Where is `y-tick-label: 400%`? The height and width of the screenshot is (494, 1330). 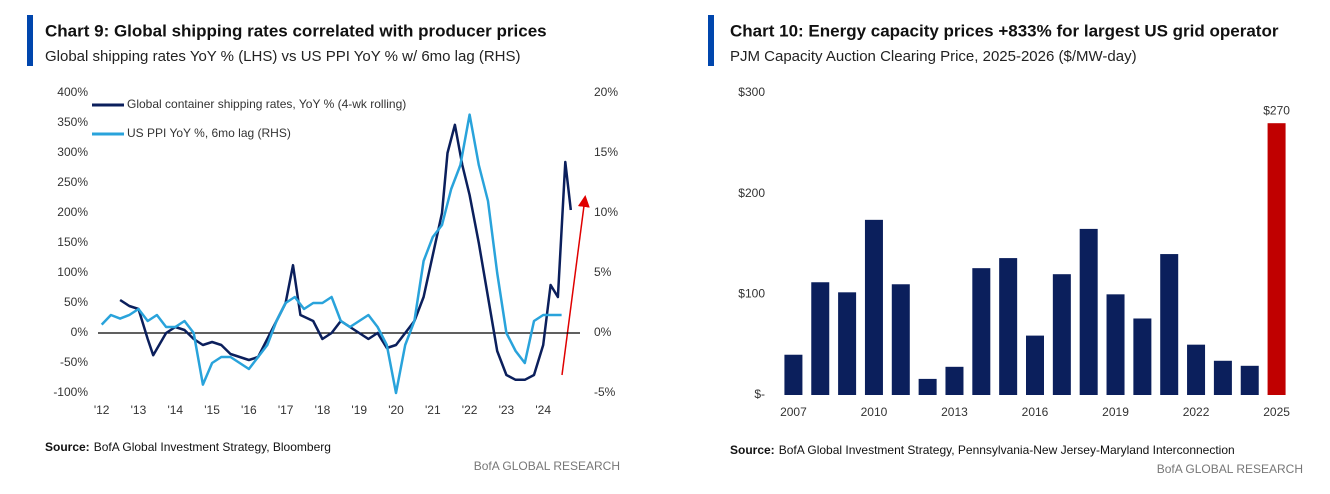
y-tick-label: 400% is located at coordinates (72, 92).